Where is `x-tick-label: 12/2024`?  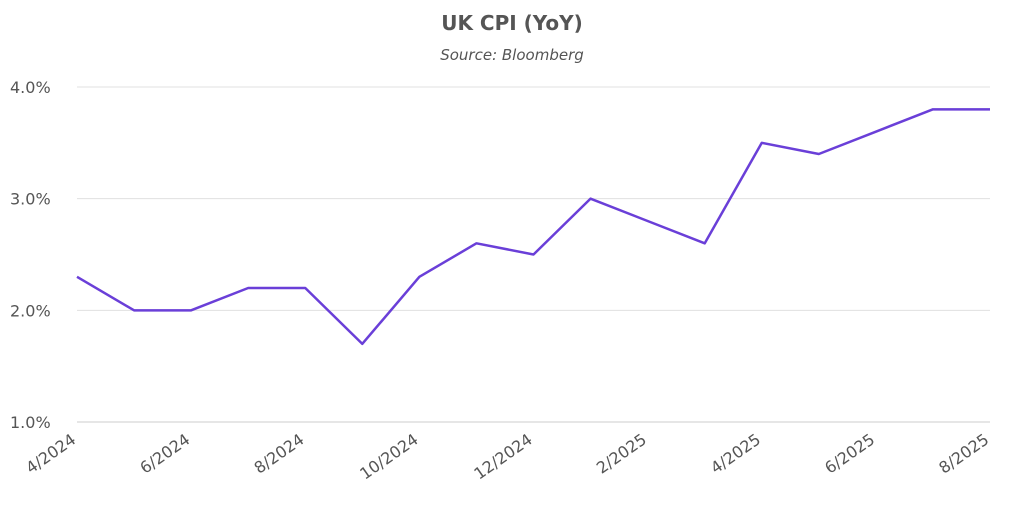
x-tick-label: 12/2024 is located at coordinates (502, 457).